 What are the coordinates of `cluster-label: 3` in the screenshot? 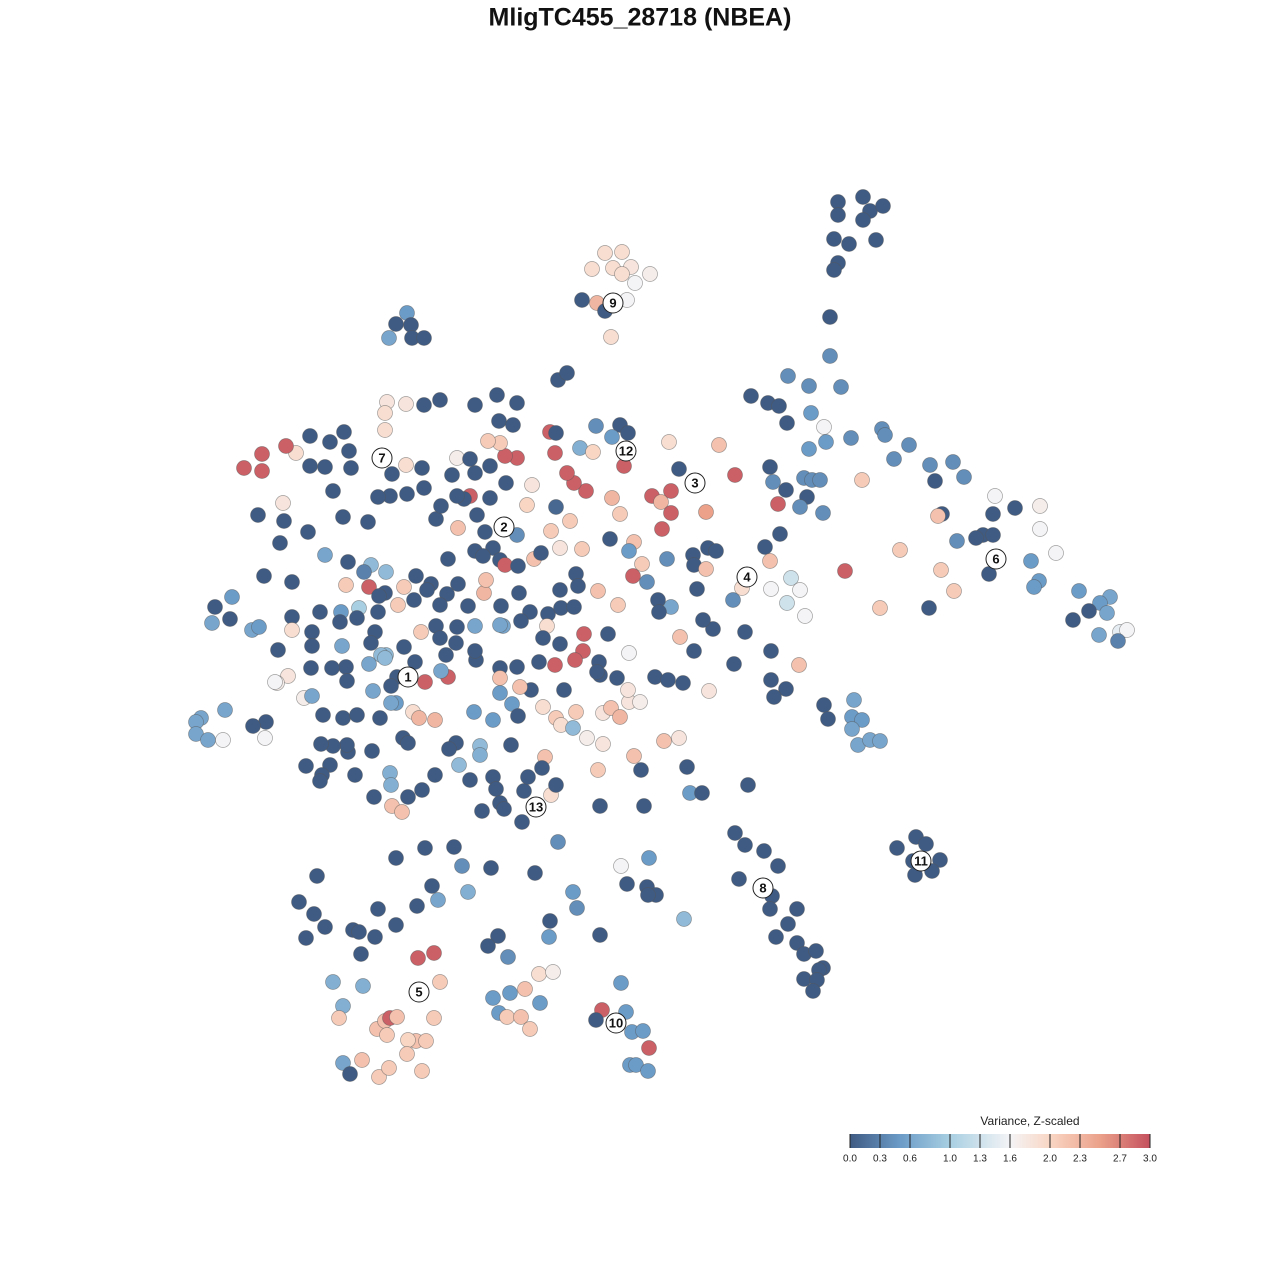 It's located at (694, 482).